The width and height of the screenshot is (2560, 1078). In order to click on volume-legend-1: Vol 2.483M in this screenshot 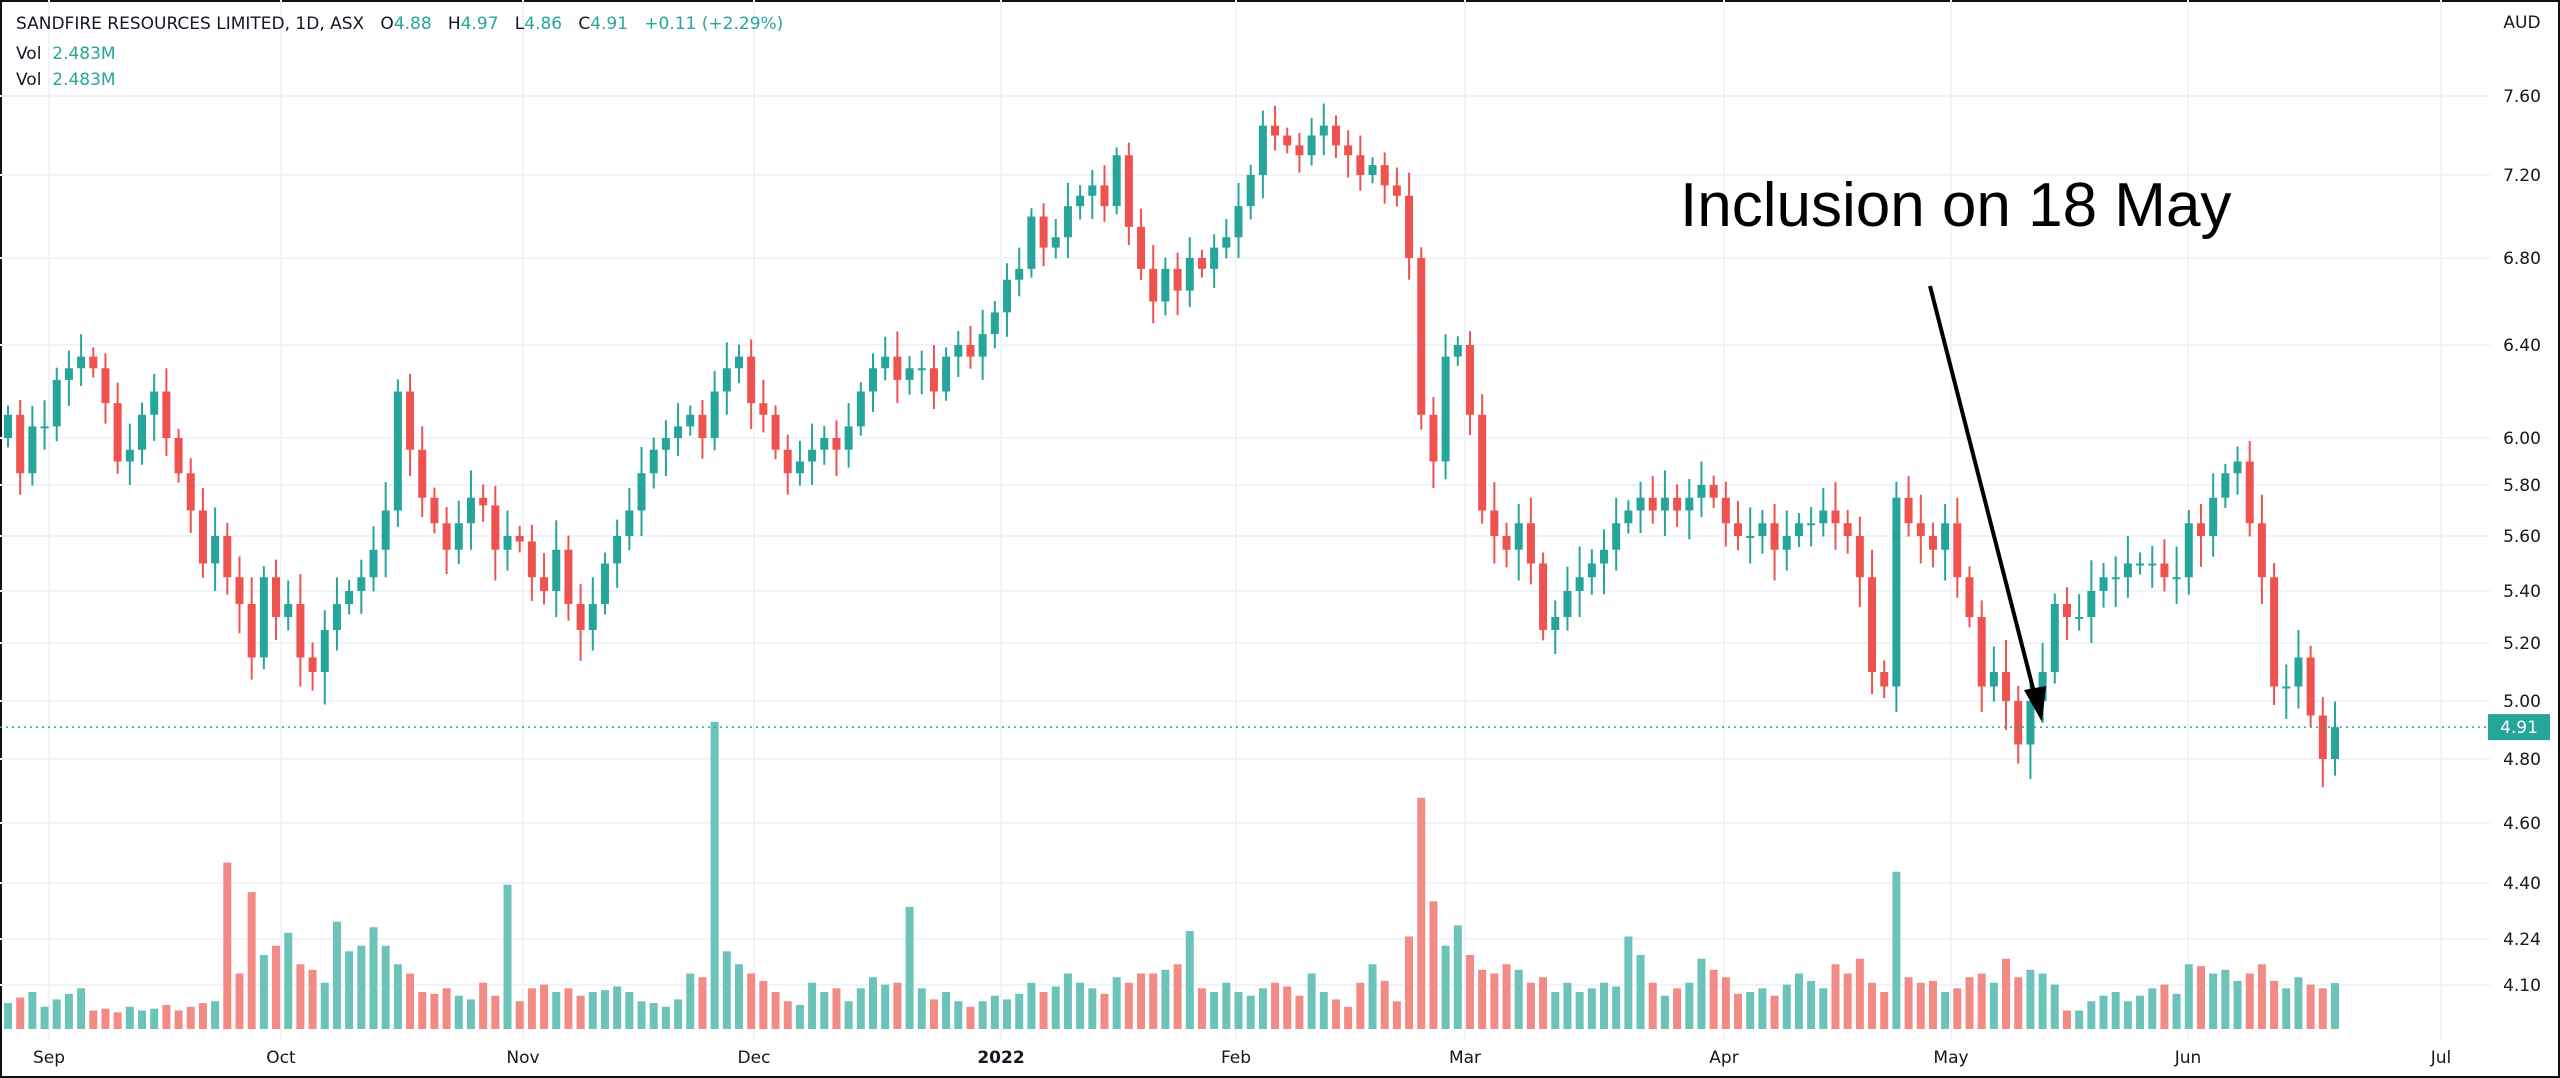, I will do `click(66, 54)`.